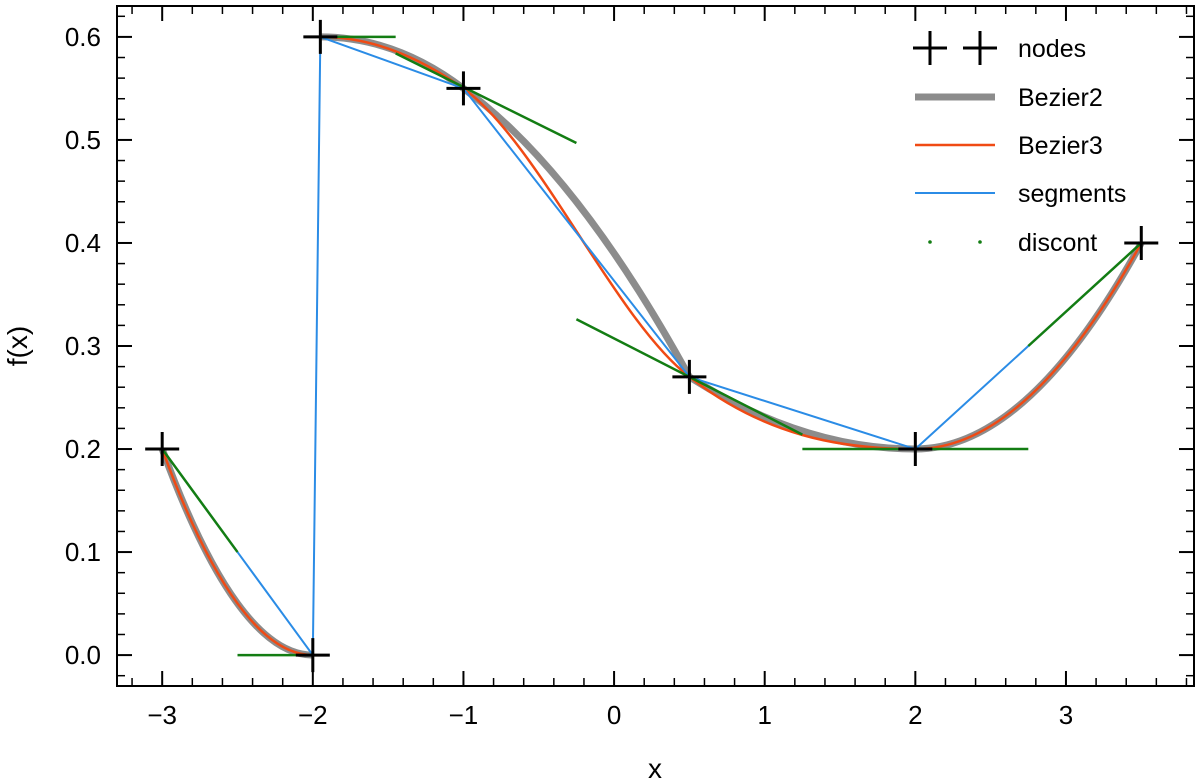 This screenshot has width=1200, height=781. Describe the element at coordinates (577, 232) in the screenshot. I see `bezier2-curve` at that location.